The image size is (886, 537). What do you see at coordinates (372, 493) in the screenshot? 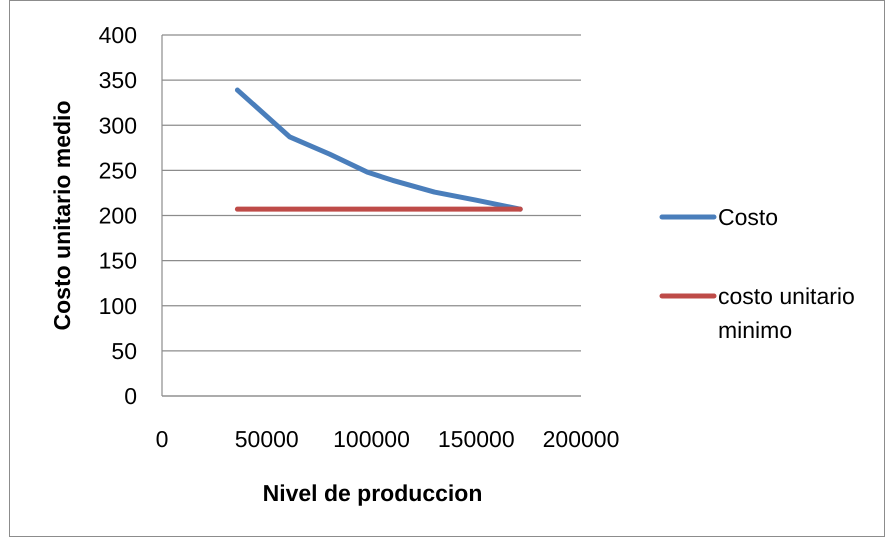
I see `x-axis-title: Nivel de produccion` at bounding box center [372, 493].